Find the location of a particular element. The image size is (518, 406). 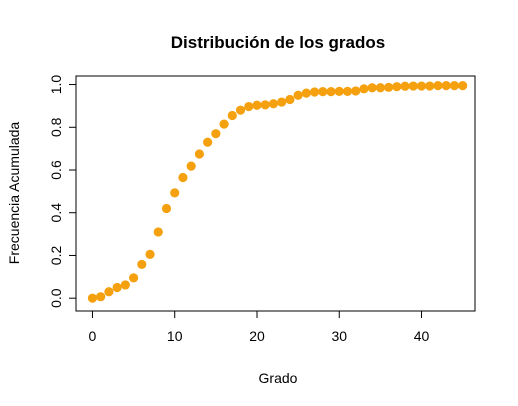

x-axis-label: Grado is located at coordinates (278, 378).